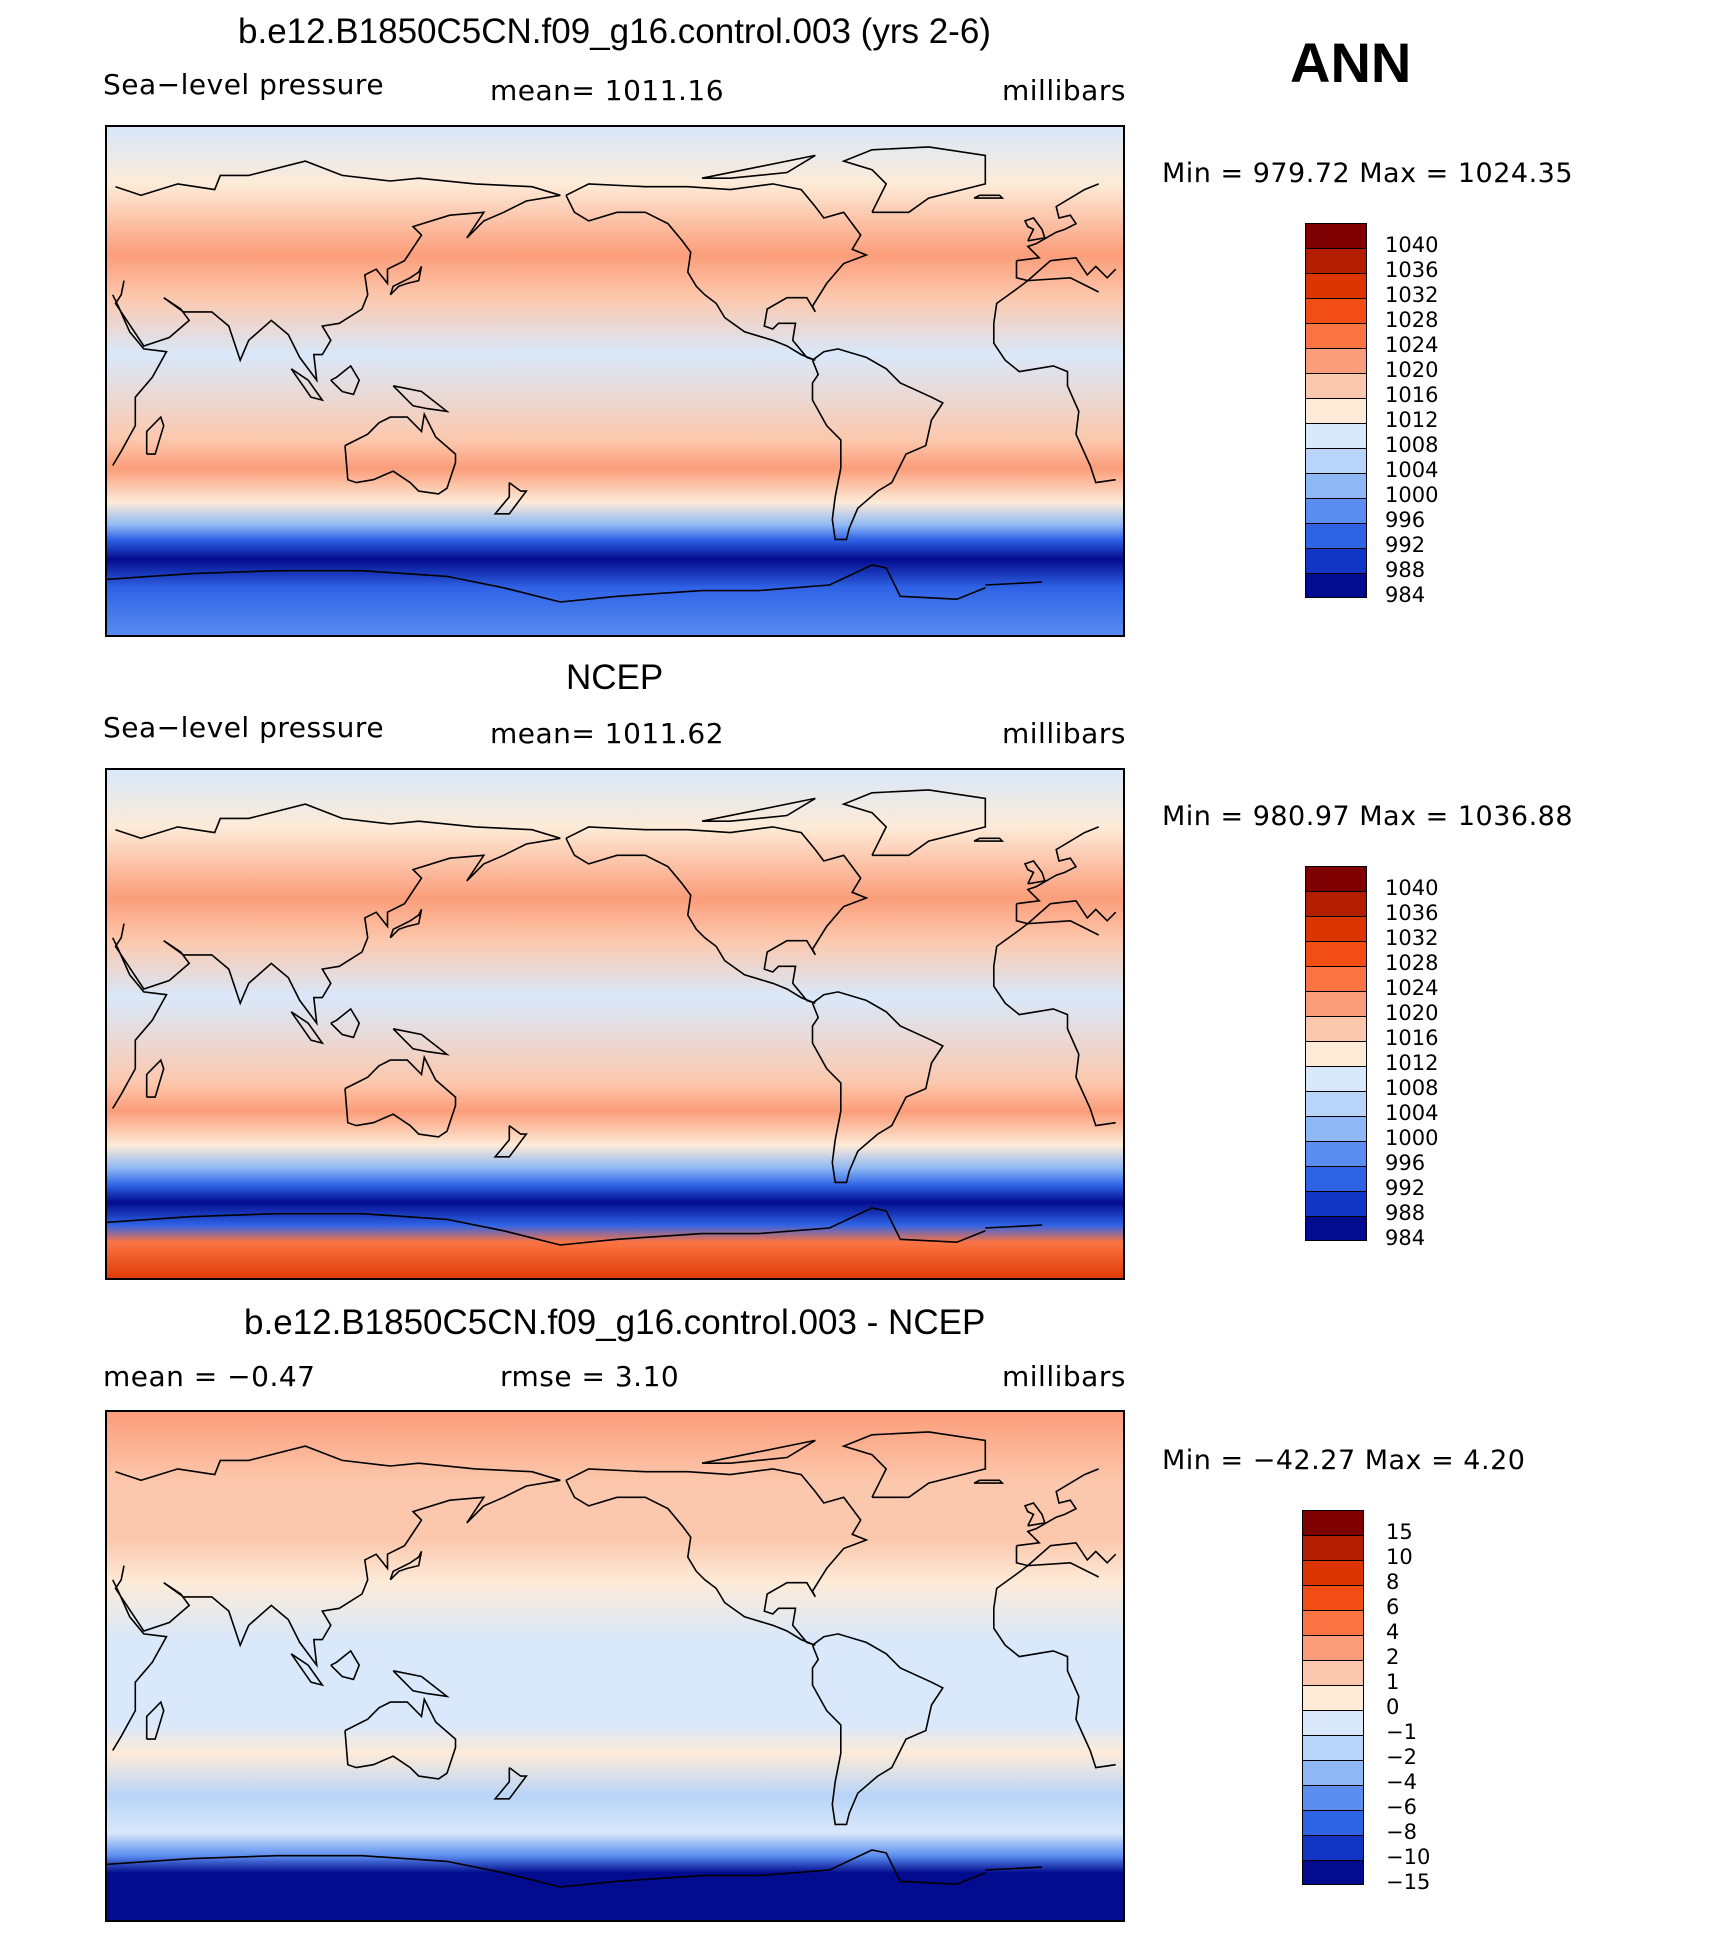 The width and height of the screenshot is (1710, 1953). Describe the element at coordinates (1064, 90) in the screenshot. I see `panel-1-units-label: millibars` at that location.